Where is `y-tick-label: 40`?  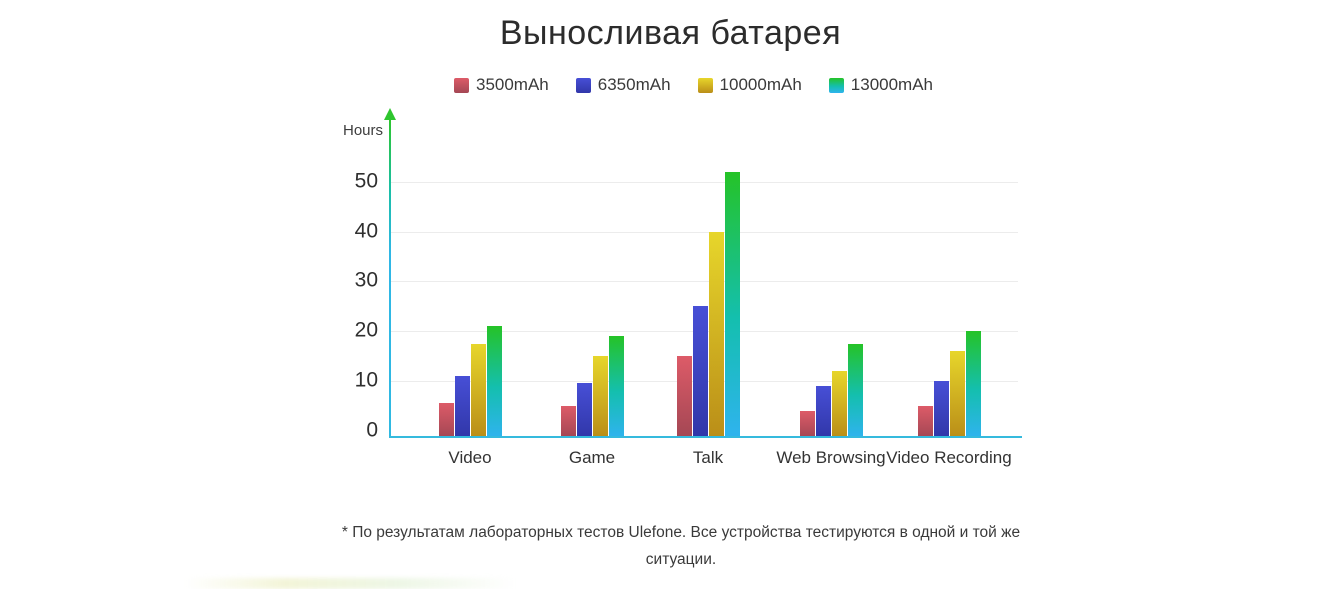
y-tick-label: 40 is located at coordinates (366, 231).